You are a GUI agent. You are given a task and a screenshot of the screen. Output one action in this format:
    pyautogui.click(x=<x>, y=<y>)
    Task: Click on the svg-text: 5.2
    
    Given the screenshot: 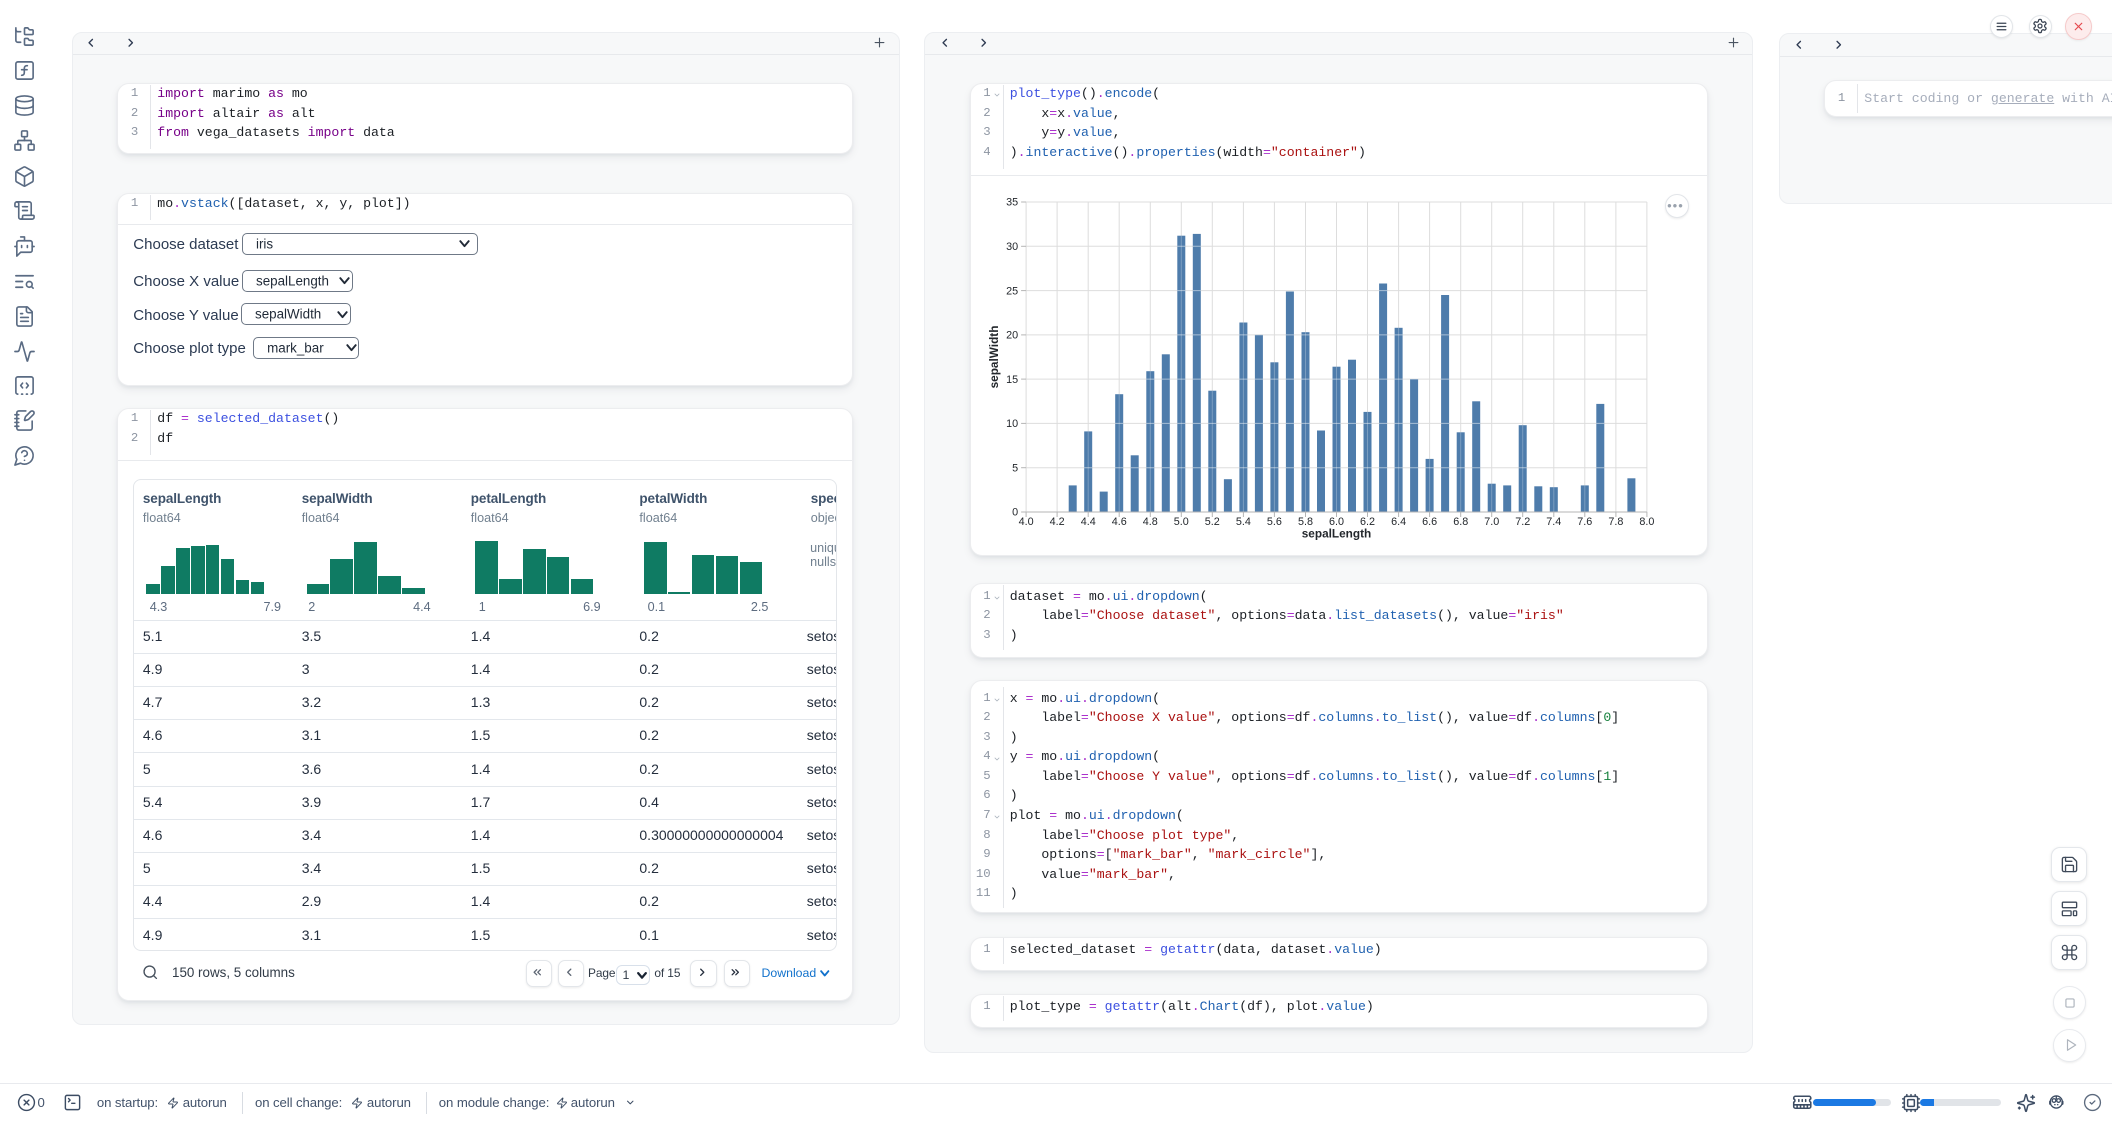 What is the action you would take?
    pyautogui.click(x=1211, y=522)
    